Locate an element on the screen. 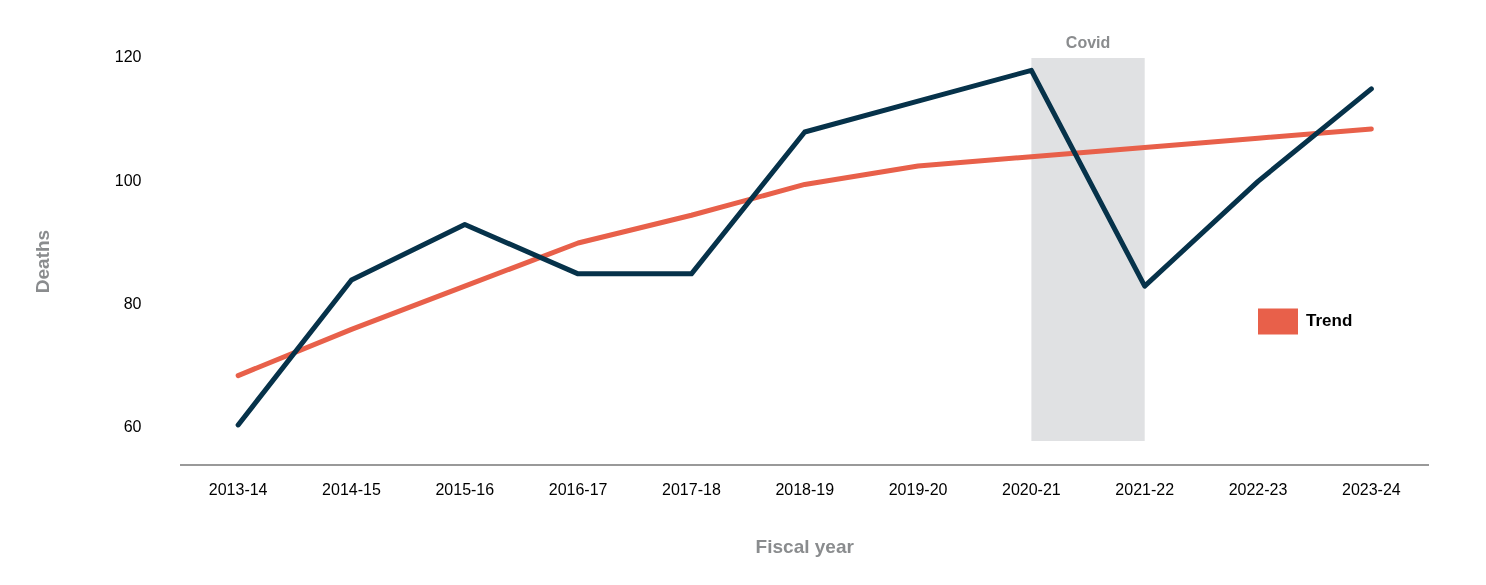  x-tick-label: 2014-15 is located at coordinates (351, 490).